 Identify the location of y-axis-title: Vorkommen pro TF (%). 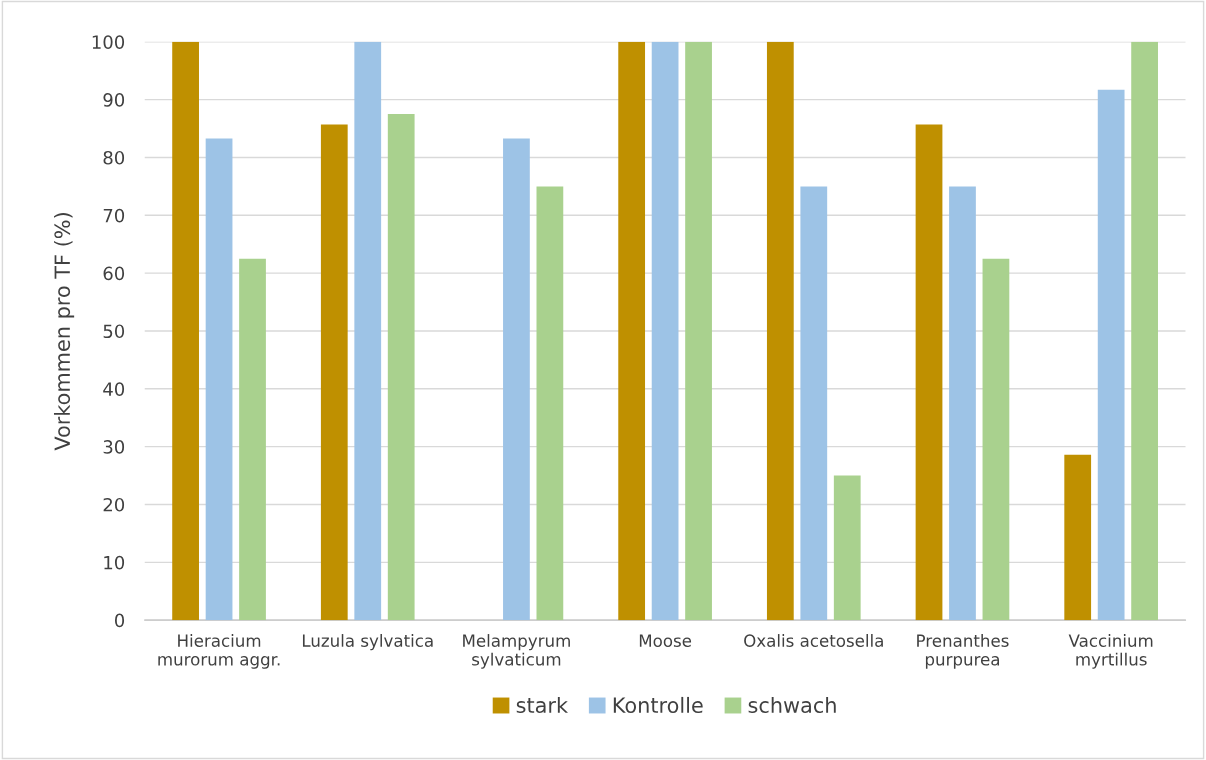
(64, 332).